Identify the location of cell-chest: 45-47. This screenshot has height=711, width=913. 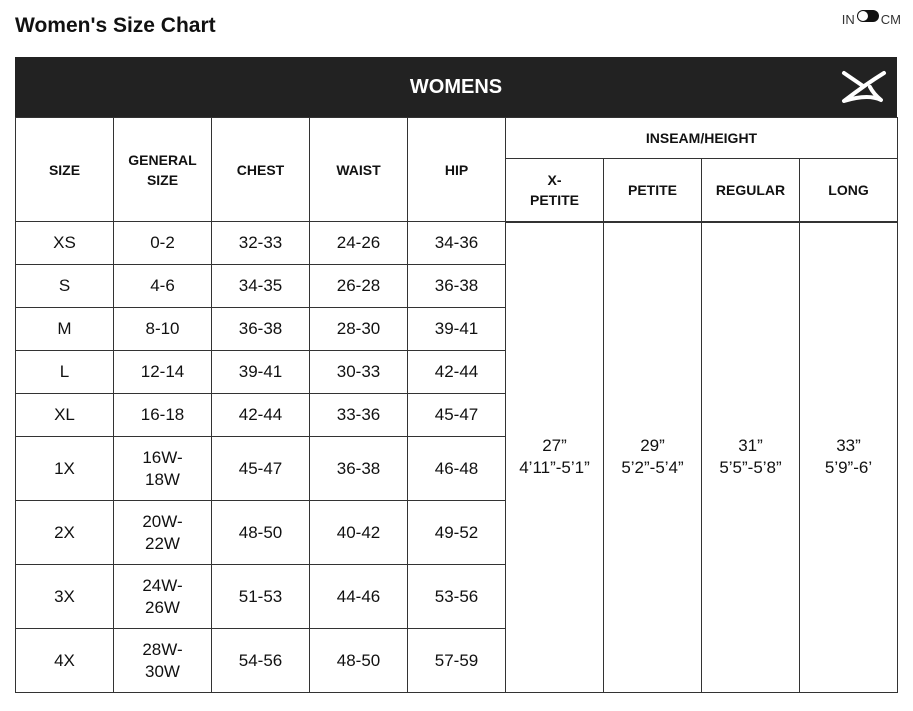
(260, 468).